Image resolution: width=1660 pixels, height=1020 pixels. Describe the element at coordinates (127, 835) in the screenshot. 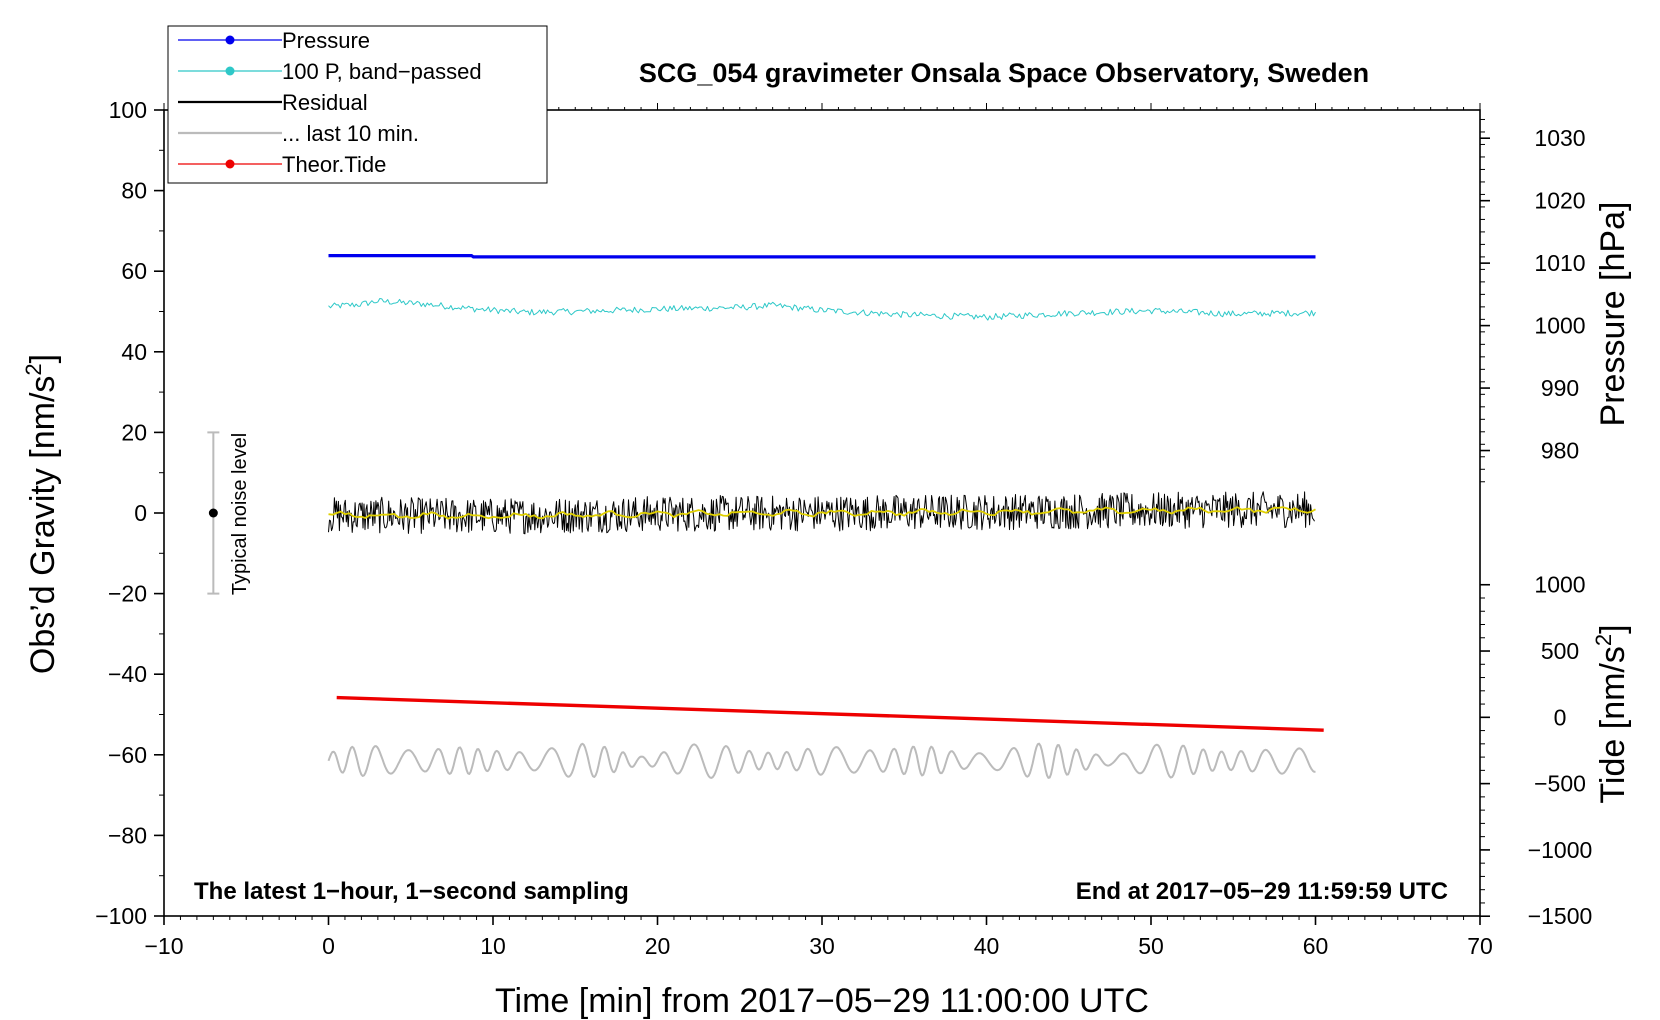

I see `y-tick-label: −80` at that location.